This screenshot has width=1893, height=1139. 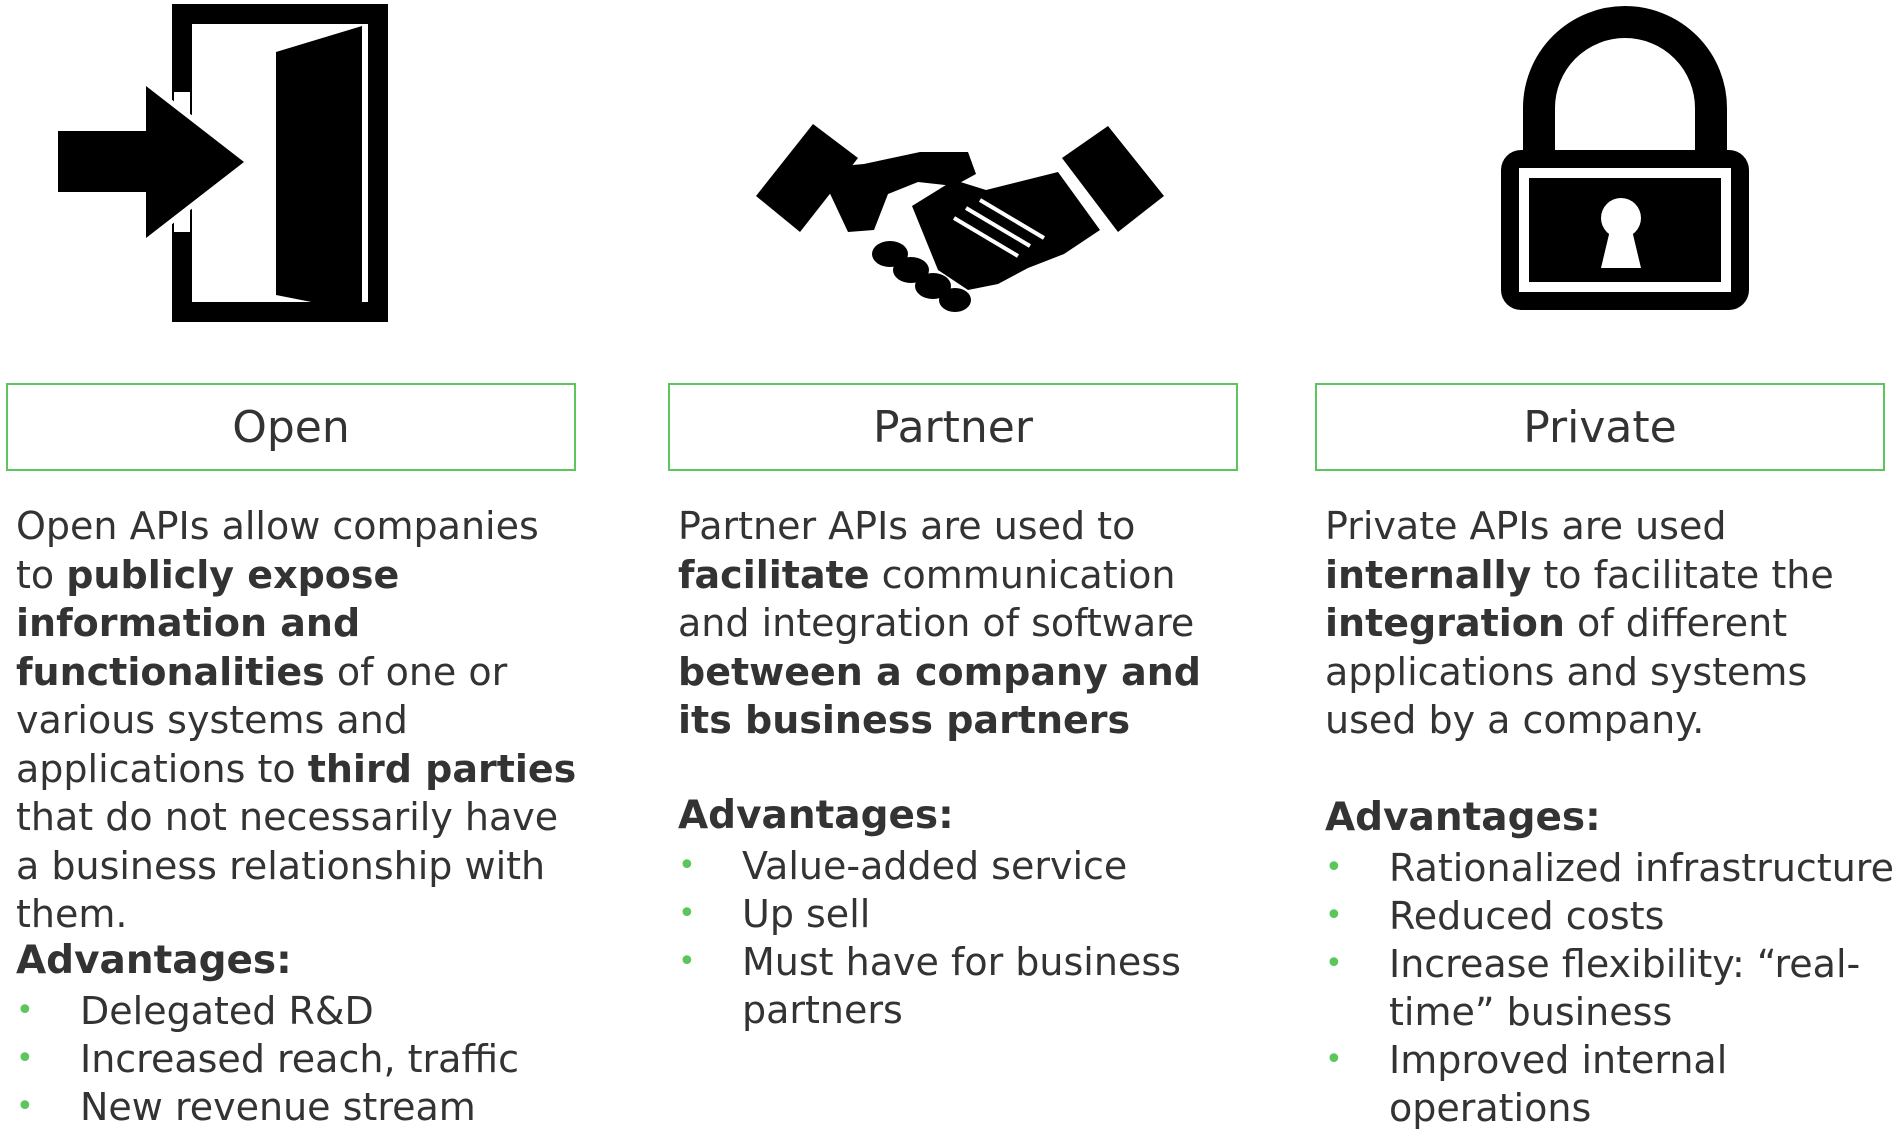 What do you see at coordinates (1600, 427) in the screenshot?
I see `title-private: Private` at bounding box center [1600, 427].